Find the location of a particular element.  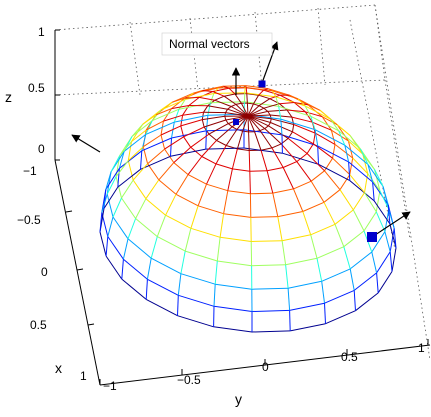

normal-vector-arrow is located at coordinates (391, 224).